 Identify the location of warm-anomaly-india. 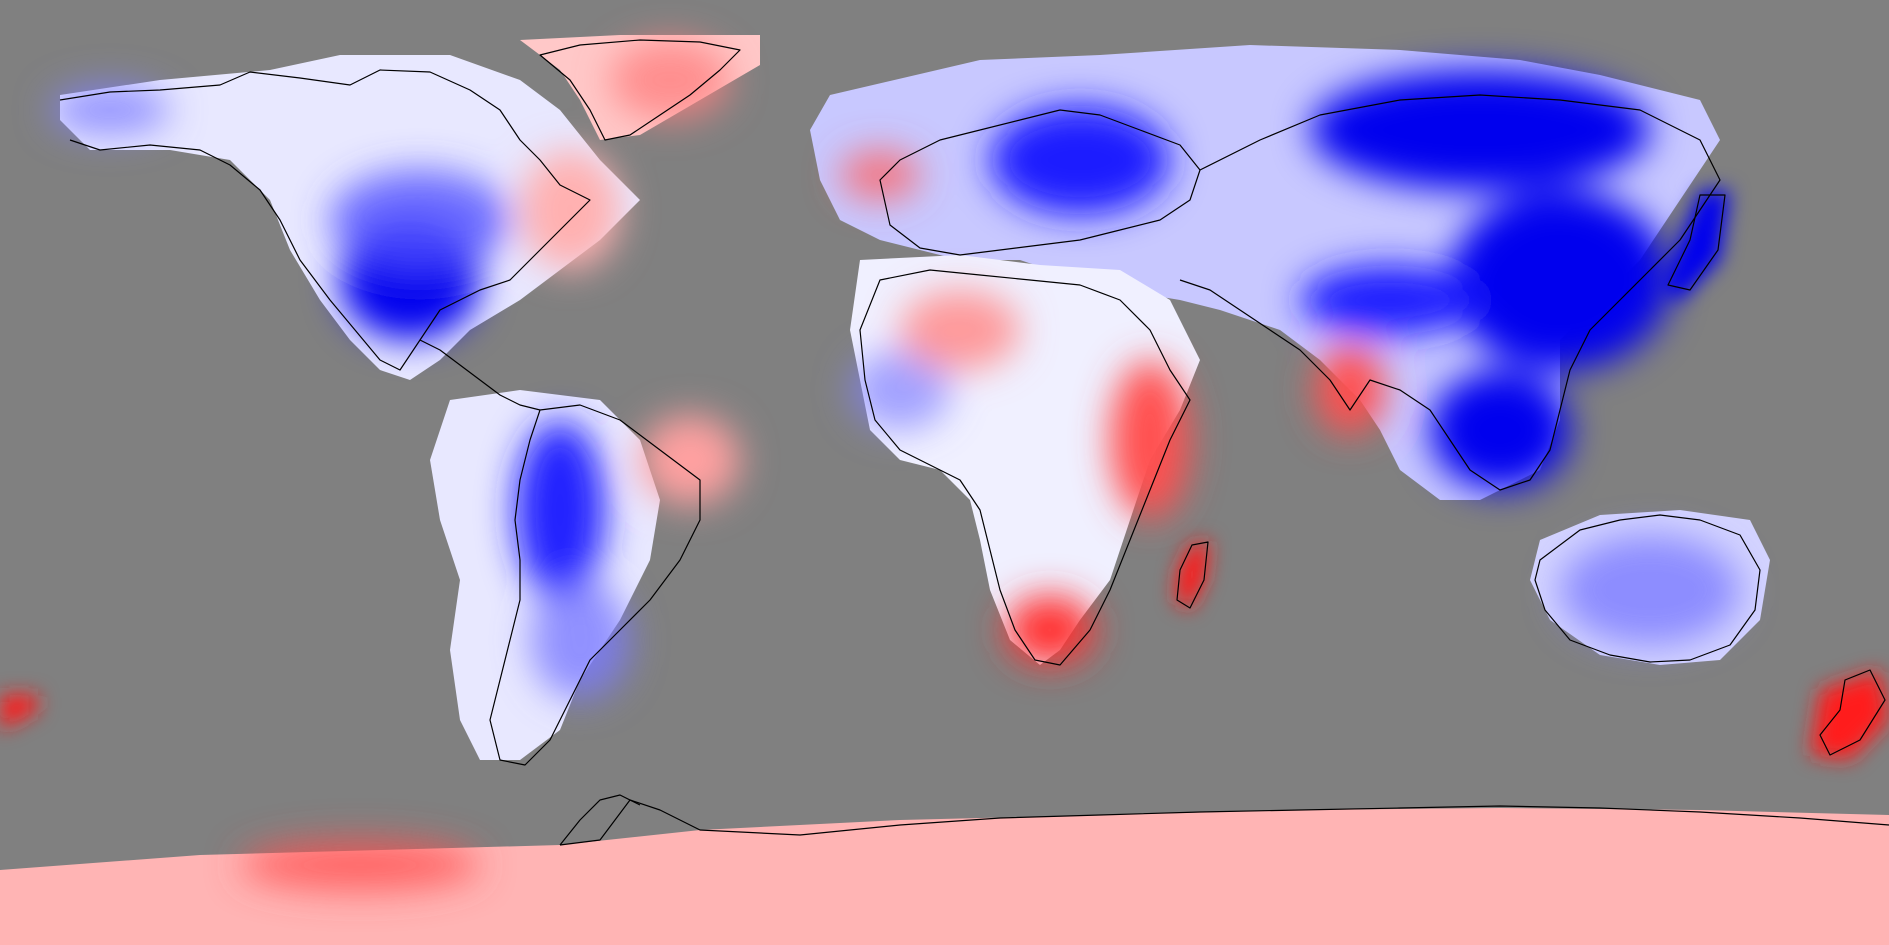
(1350, 390).